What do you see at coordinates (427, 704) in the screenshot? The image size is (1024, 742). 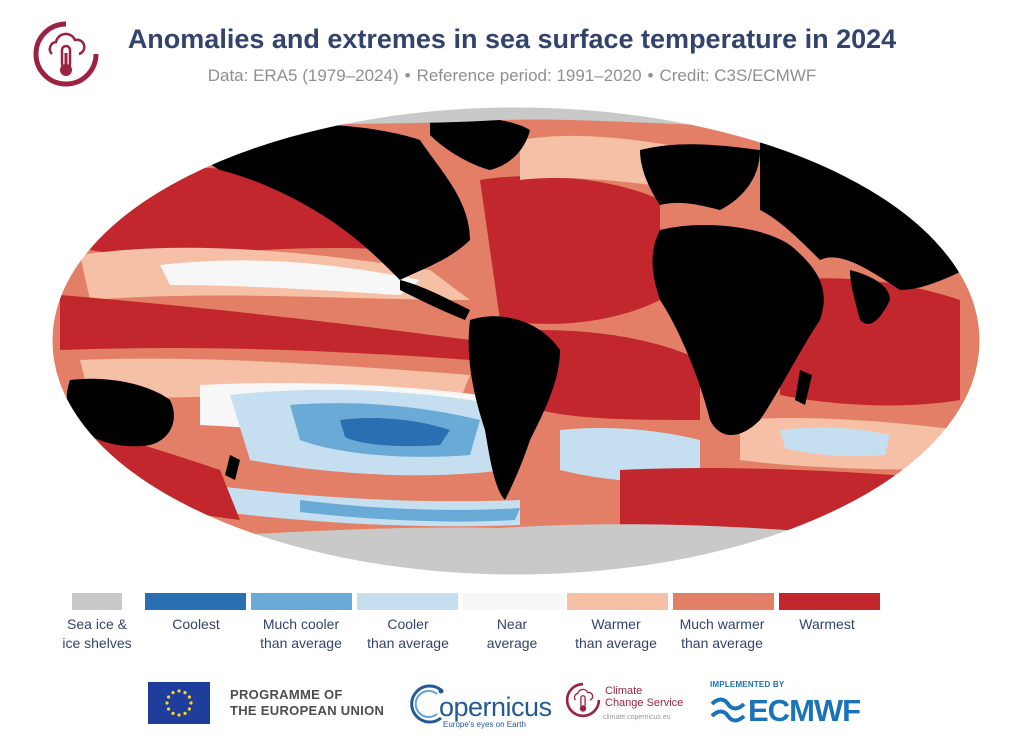 I see `copernicus-c-icon` at bounding box center [427, 704].